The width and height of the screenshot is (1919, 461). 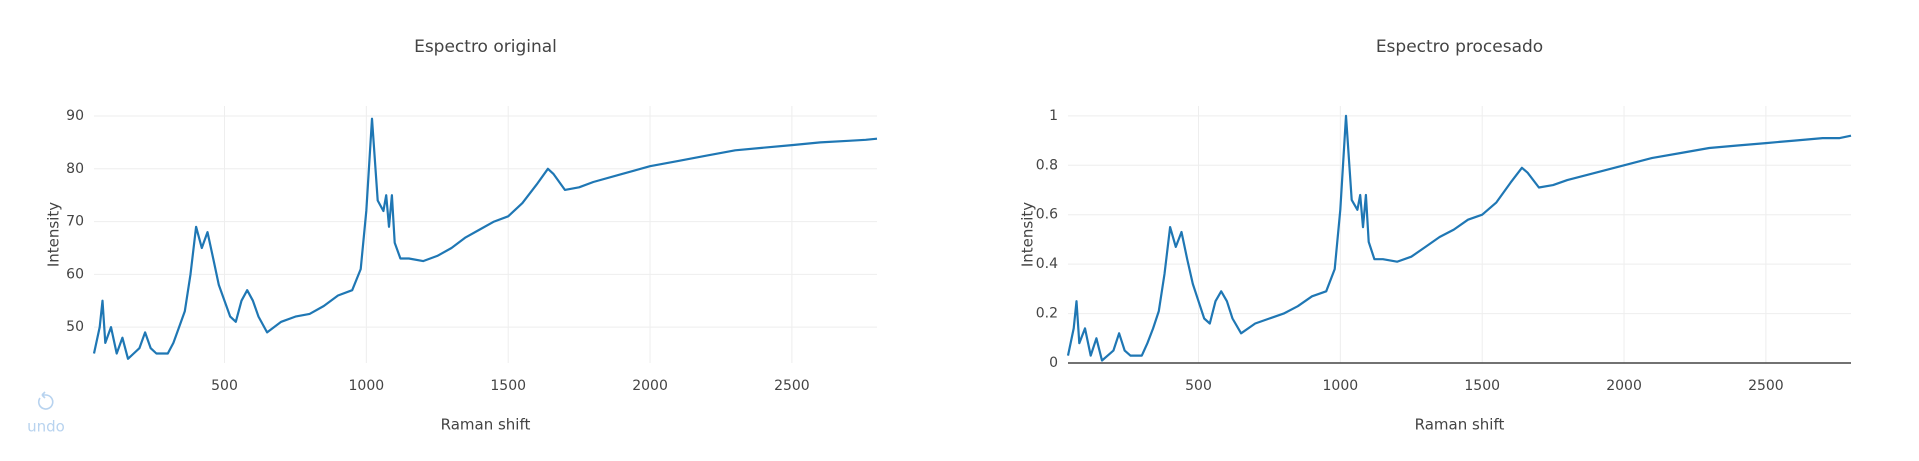 What do you see at coordinates (45, 400) in the screenshot?
I see `undo-icon` at bounding box center [45, 400].